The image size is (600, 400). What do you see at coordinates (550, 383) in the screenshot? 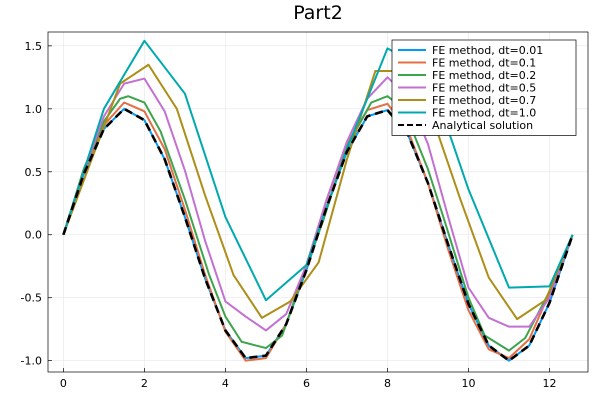
I see `x-tick-label: 12` at bounding box center [550, 383].